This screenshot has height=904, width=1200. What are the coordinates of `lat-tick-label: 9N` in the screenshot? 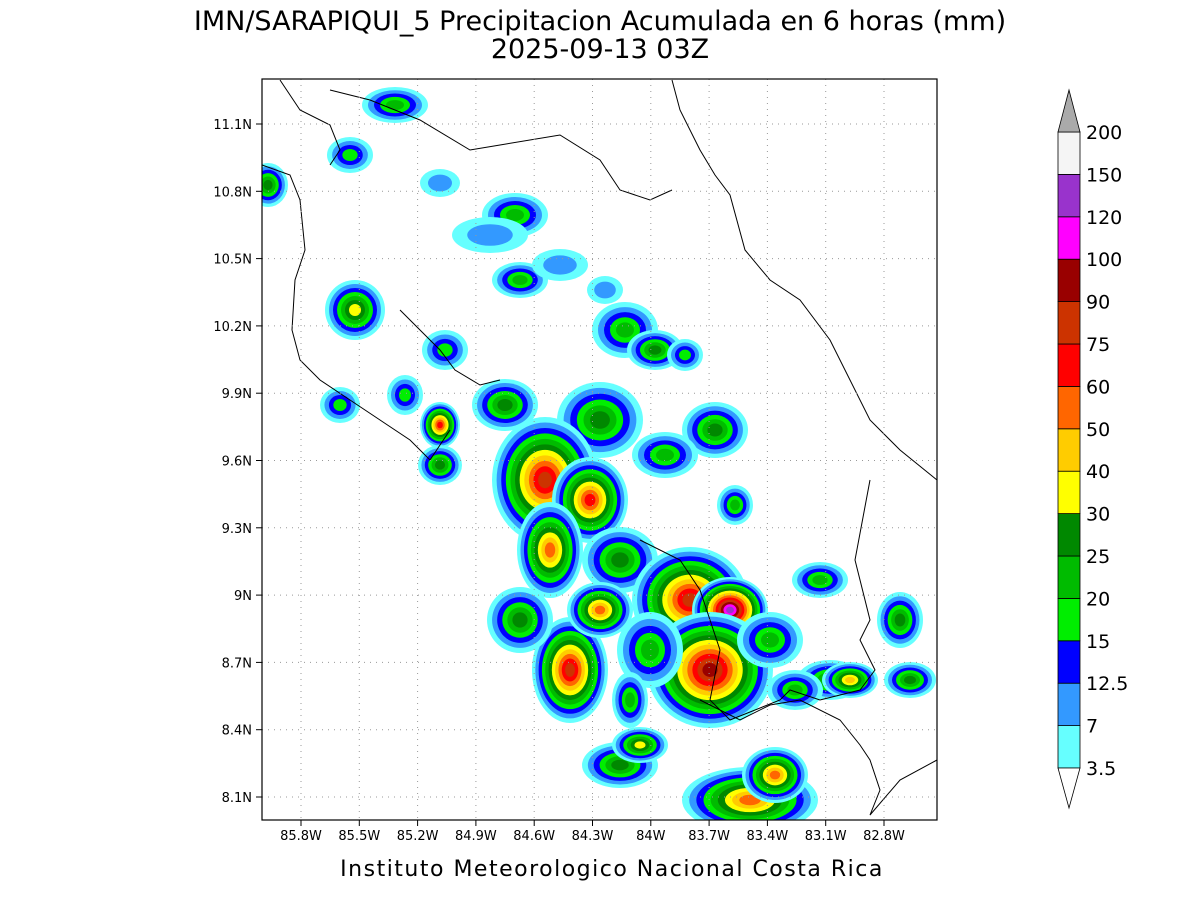 It's located at (243, 596).